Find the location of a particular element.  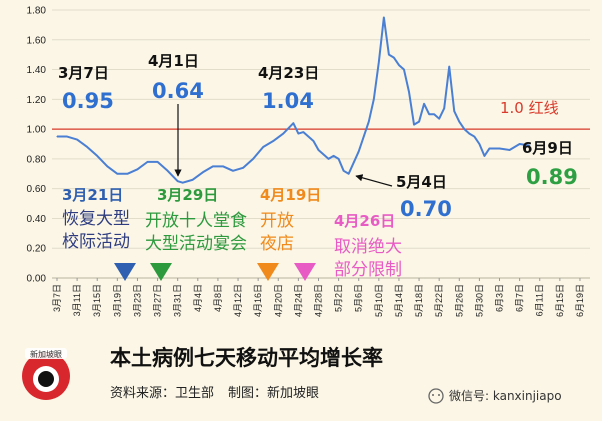

x-tick-label: 6月15日 is located at coordinates (560, 300).